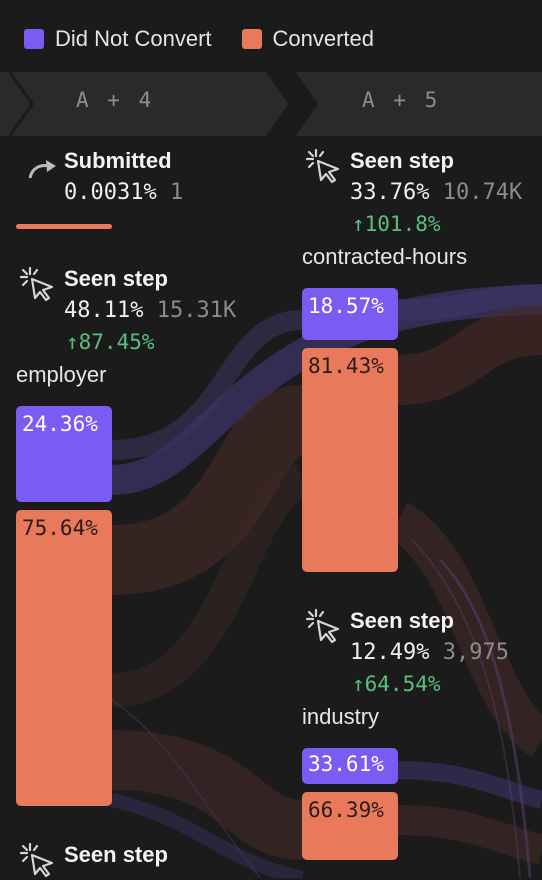 Image resolution: width=542 pixels, height=880 pixels. Describe the element at coordinates (436, 192) in the screenshot. I see `node-stat: 33.76% 10.74K` at that location.